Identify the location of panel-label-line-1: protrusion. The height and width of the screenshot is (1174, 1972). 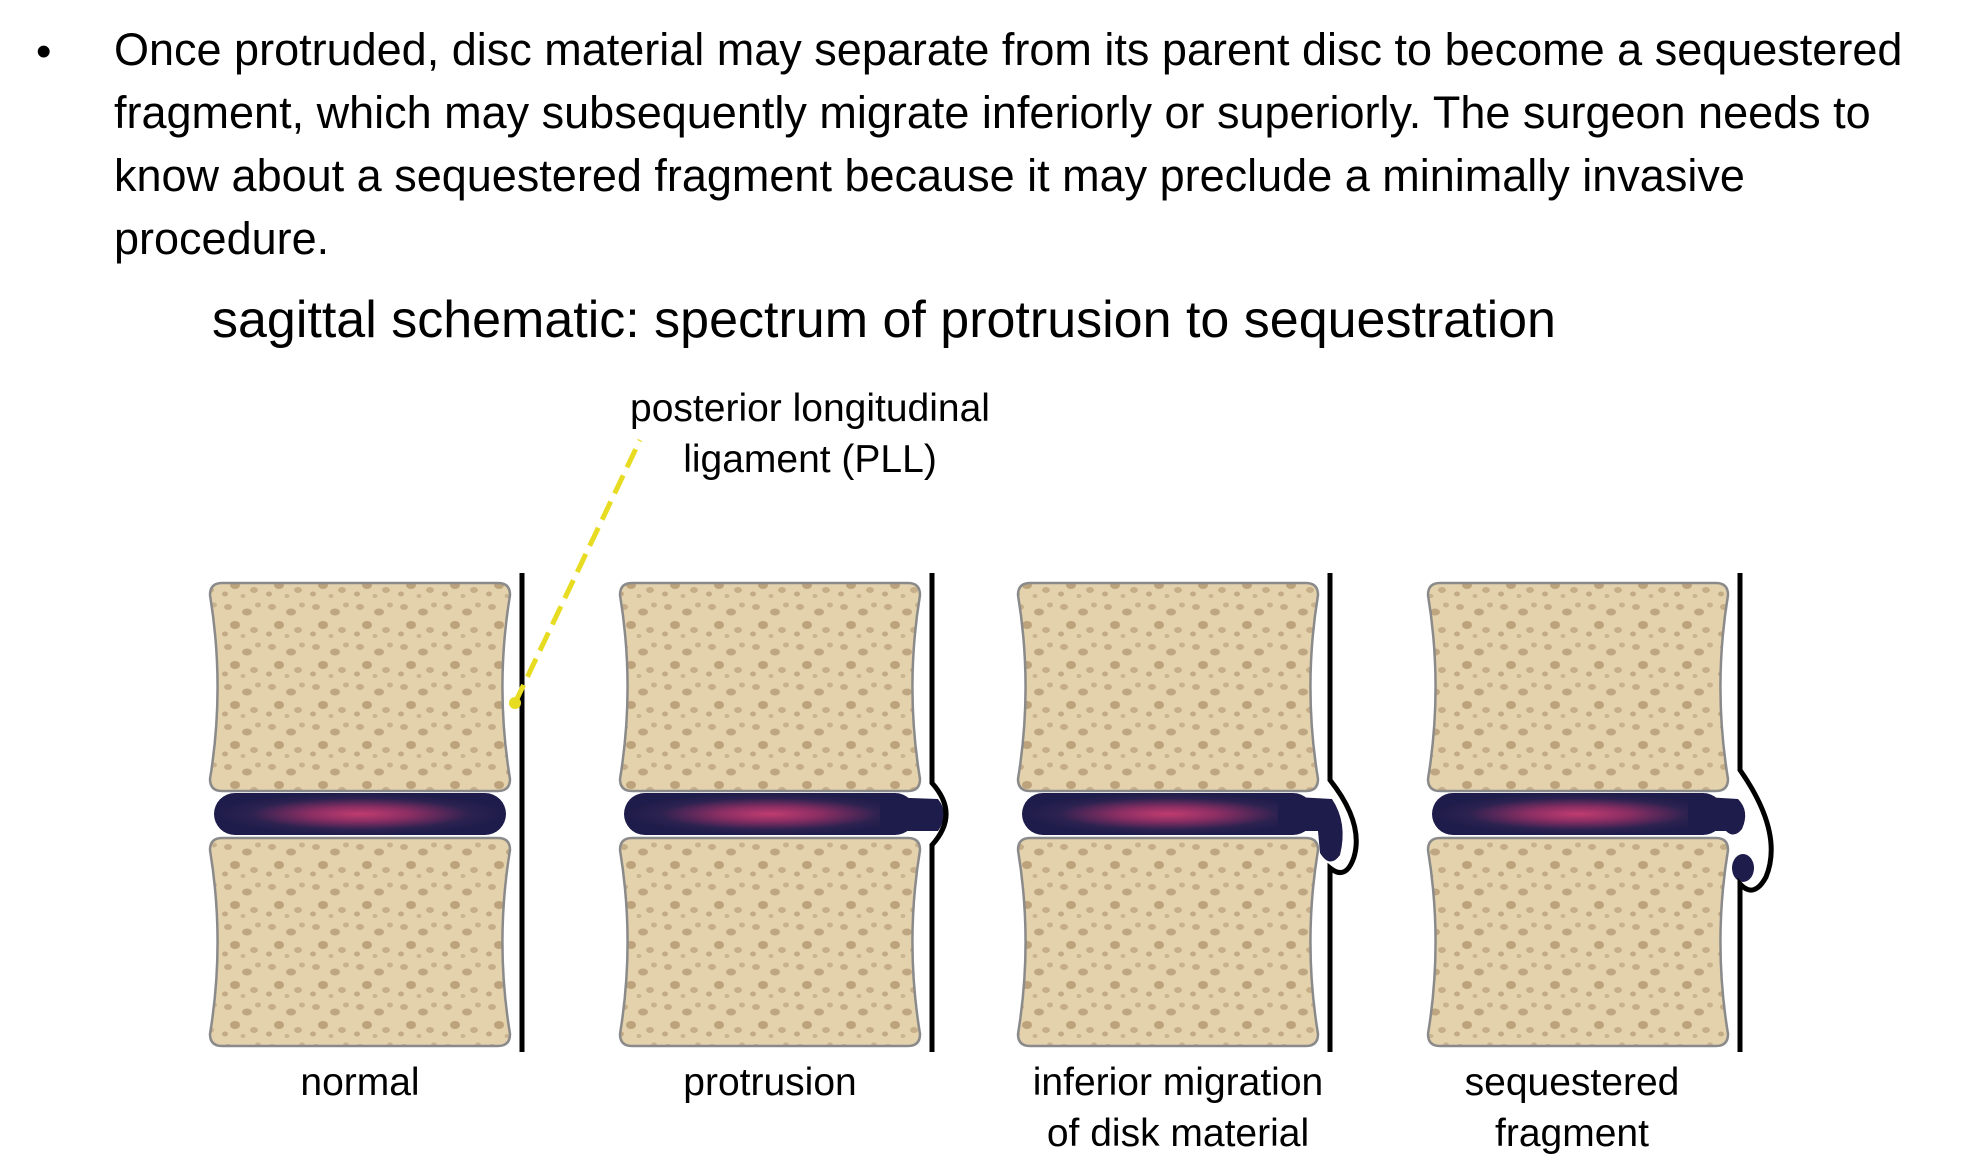
(770, 1082).